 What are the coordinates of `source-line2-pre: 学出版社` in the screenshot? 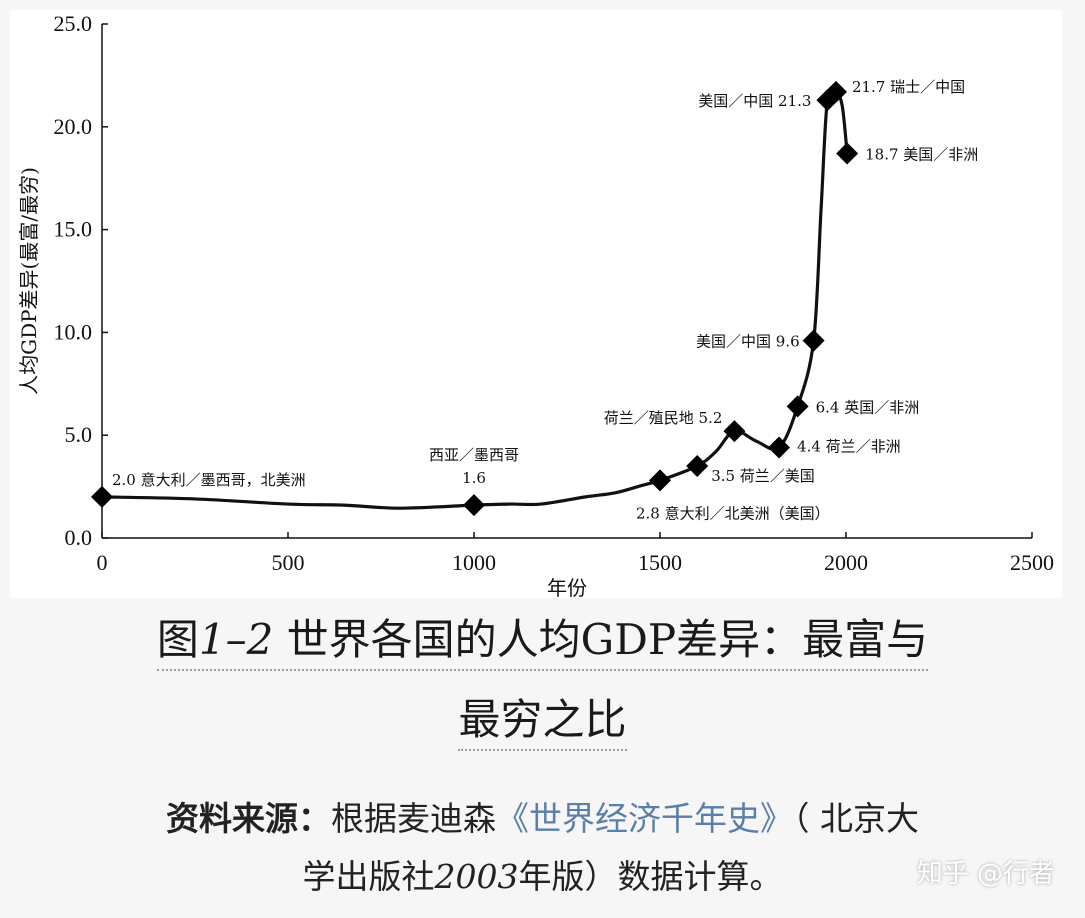 It's located at (368, 876).